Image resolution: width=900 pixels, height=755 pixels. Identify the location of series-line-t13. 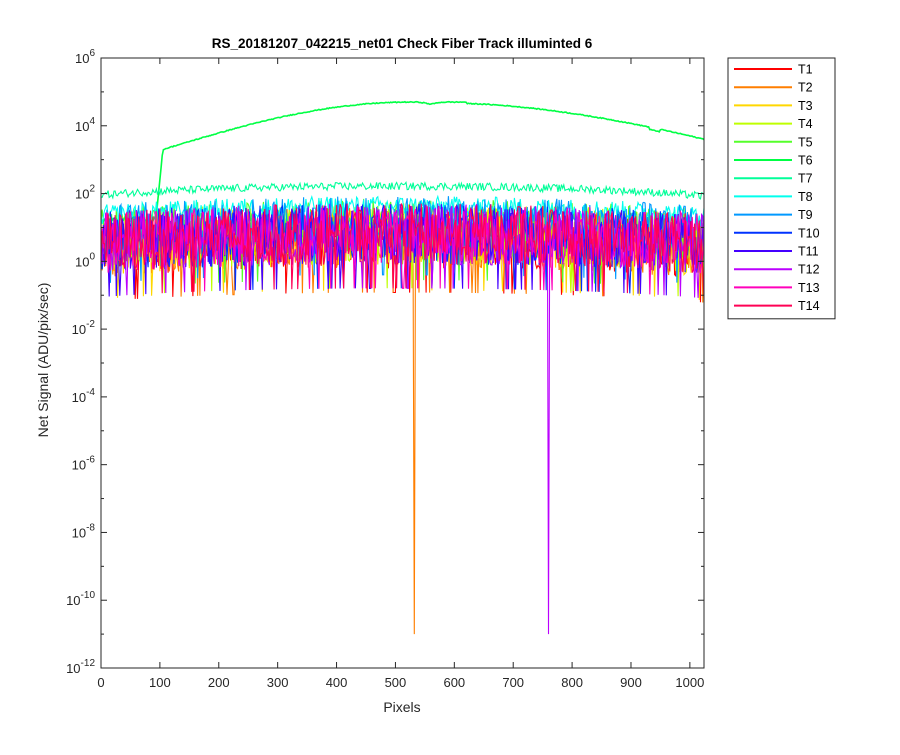
(402, 249).